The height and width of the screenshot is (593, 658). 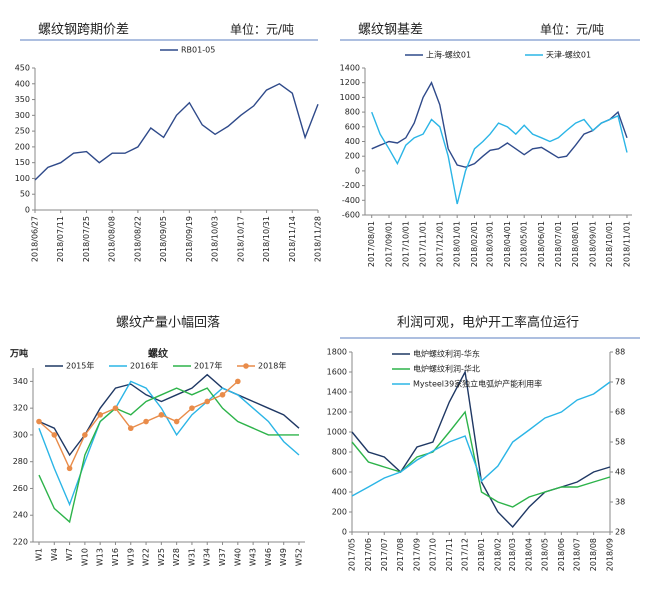 What do you see at coordinates (490, 244) in the screenshot?
I see `x-tick-label: 2018/03/01` at bounding box center [490, 244].